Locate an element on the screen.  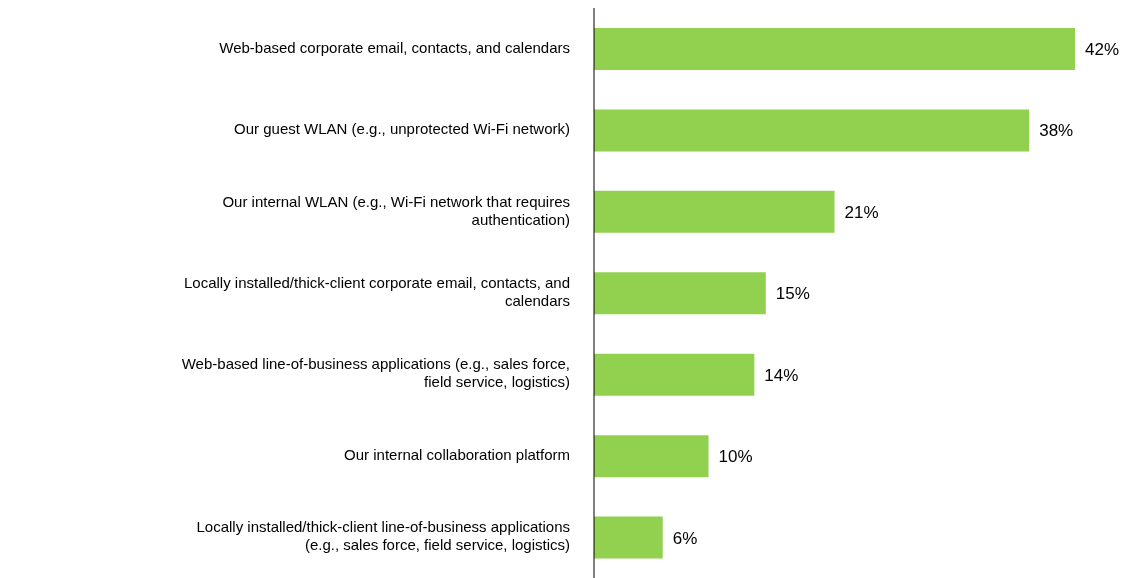
y-tick-label: Our guest WLAN (e.g., unprotected Wi-Fi network) is located at coordinates (402, 129).